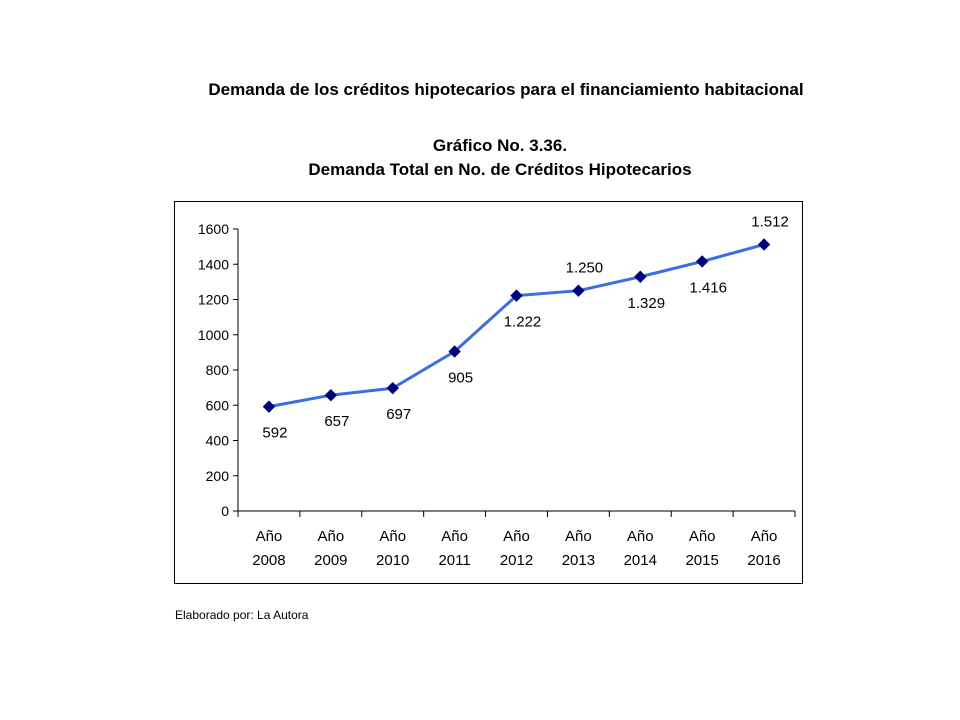 Image resolution: width=960 pixels, height=720 pixels. Describe the element at coordinates (213, 229) in the screenshot. I see `y-tick-label: 1600` at that location.